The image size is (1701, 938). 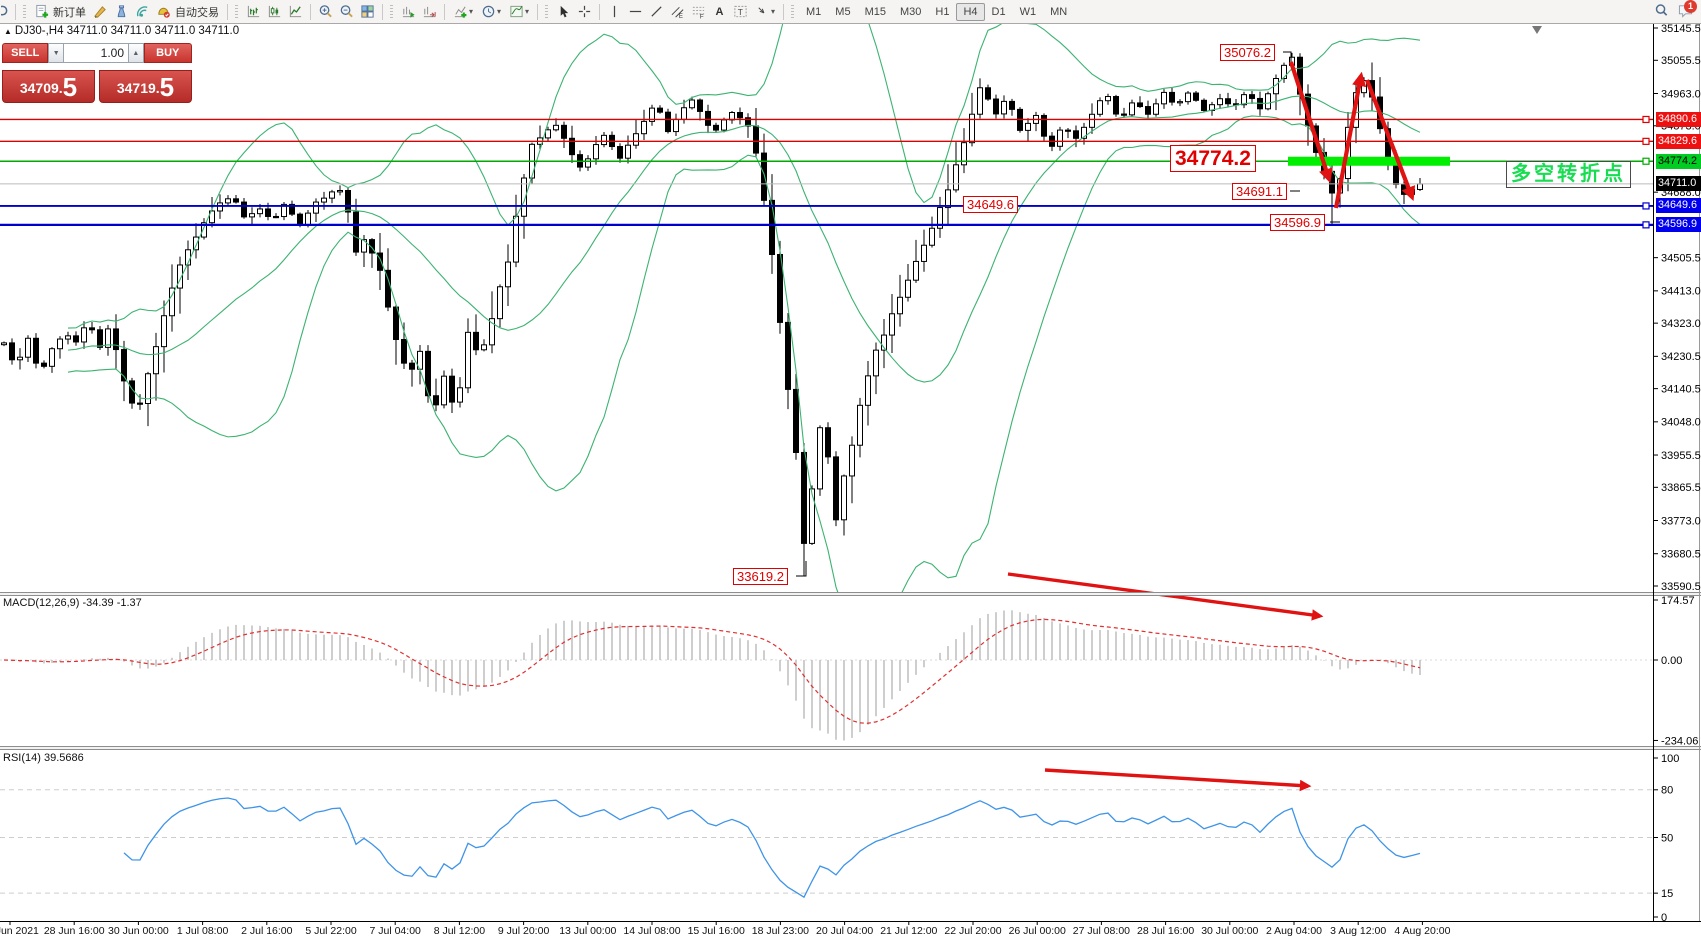 I want to click on trendline-icon, so click(x=656, y=11).